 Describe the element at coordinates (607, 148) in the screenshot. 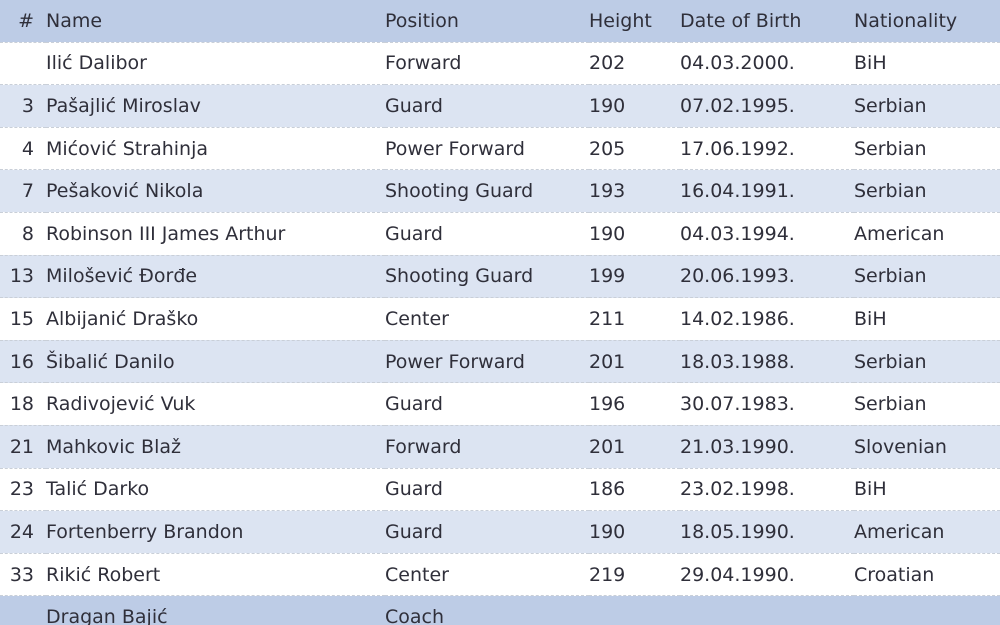

I see `player-height: 205` at that location.